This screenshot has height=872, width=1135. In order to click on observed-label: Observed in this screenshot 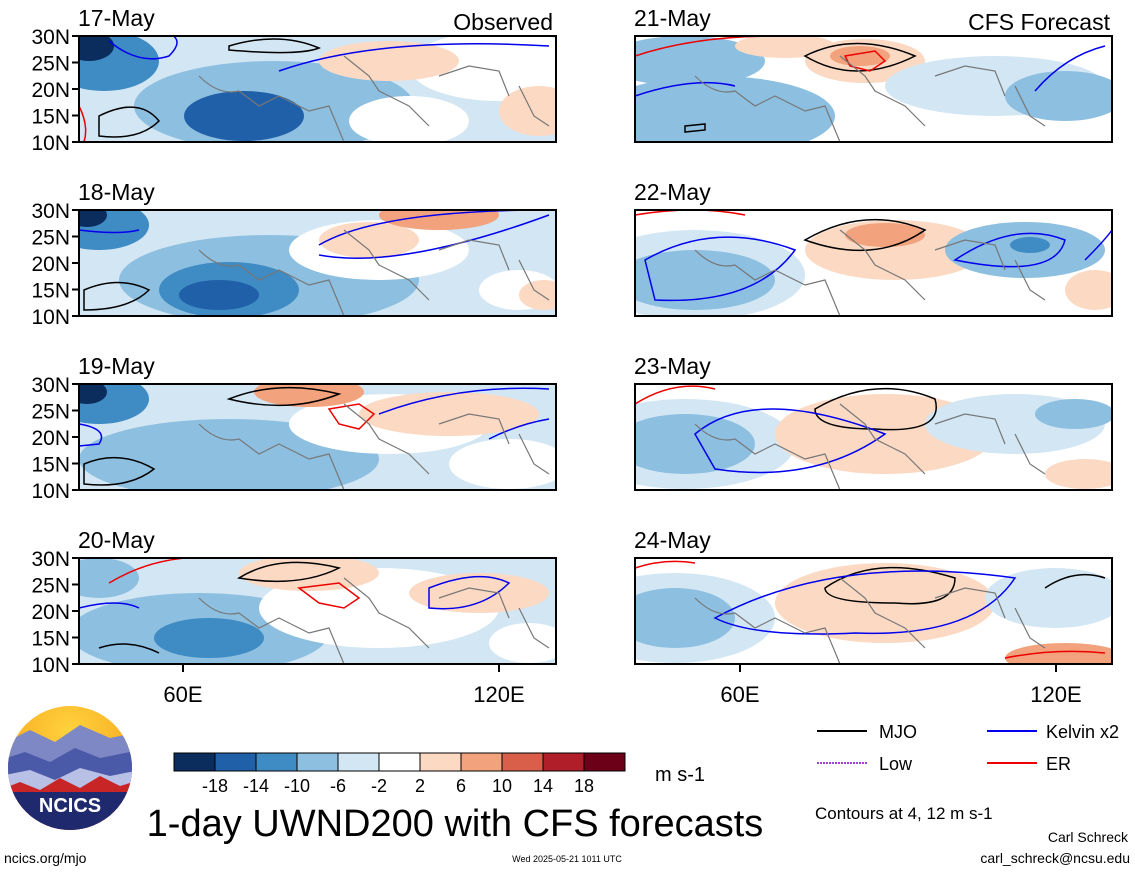, I will do `click(503, 22)`.